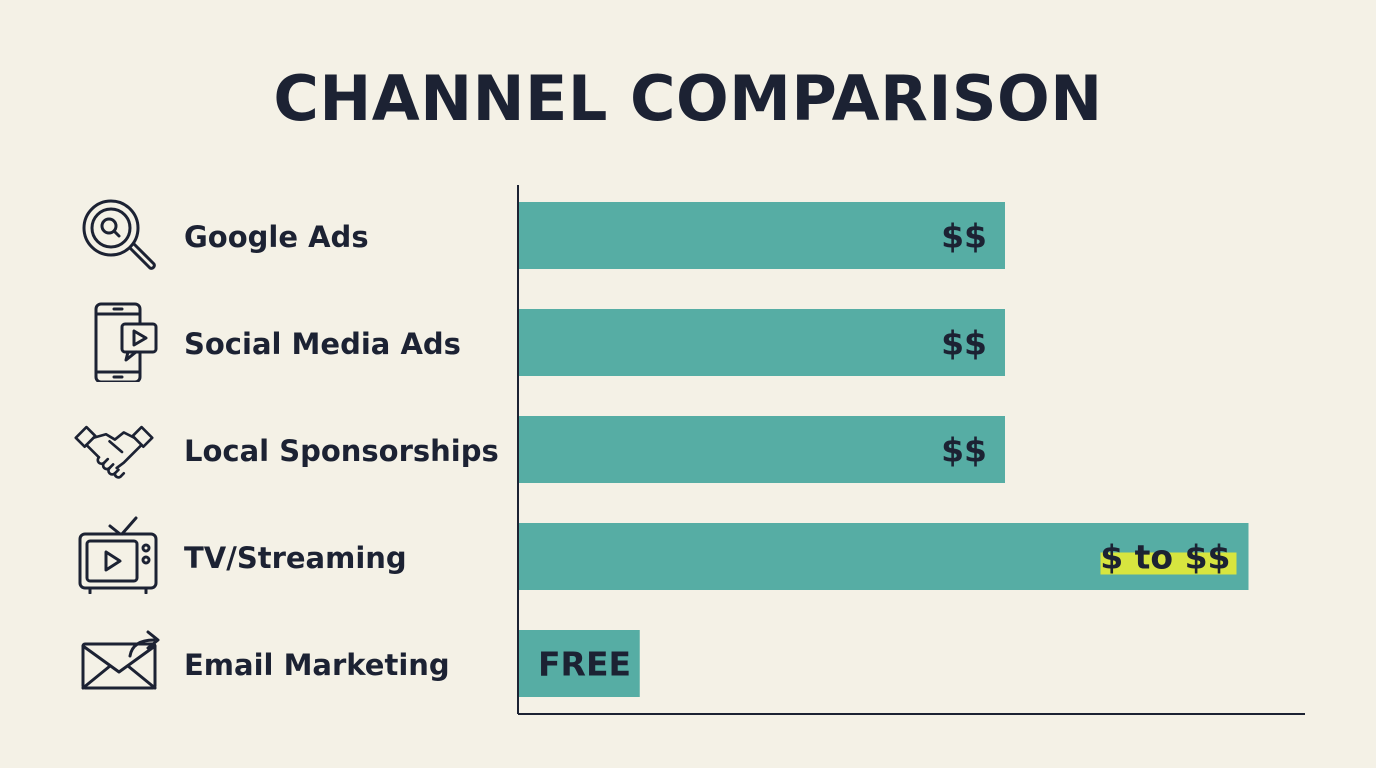 This screenshot has height=768, width=1376. Describe the element at coordinates (322, 344) in the screenshot. I see `category-label-social-media-ads: Social Media Ads` at that location.